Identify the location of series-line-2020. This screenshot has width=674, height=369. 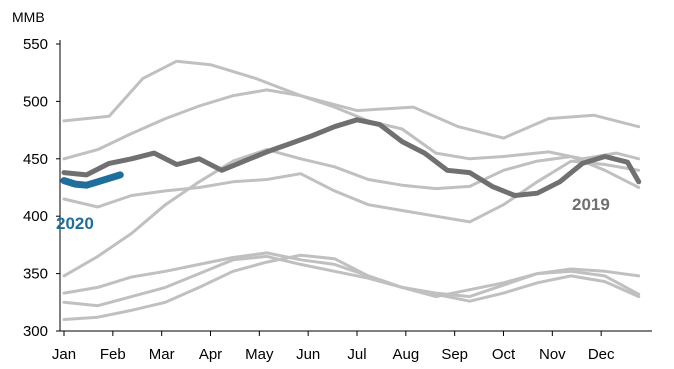
(92, 180).